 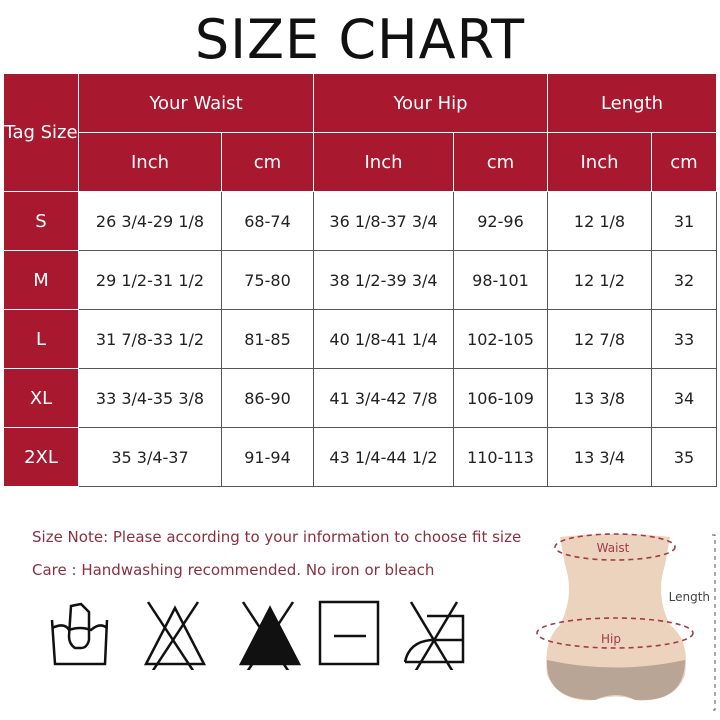 I want to click on value-cell: 29 1/2-31 1/2, so click(x=150, y=280).